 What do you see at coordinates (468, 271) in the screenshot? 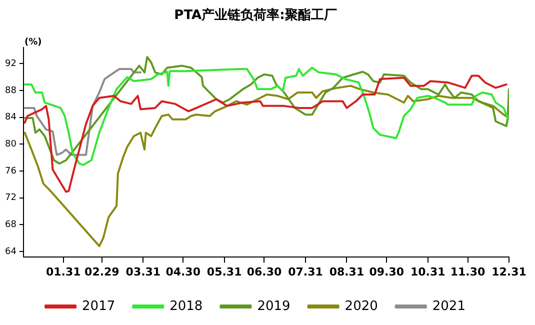
I see `x-tick-label: 11.30` at bounding box center [468, 271].